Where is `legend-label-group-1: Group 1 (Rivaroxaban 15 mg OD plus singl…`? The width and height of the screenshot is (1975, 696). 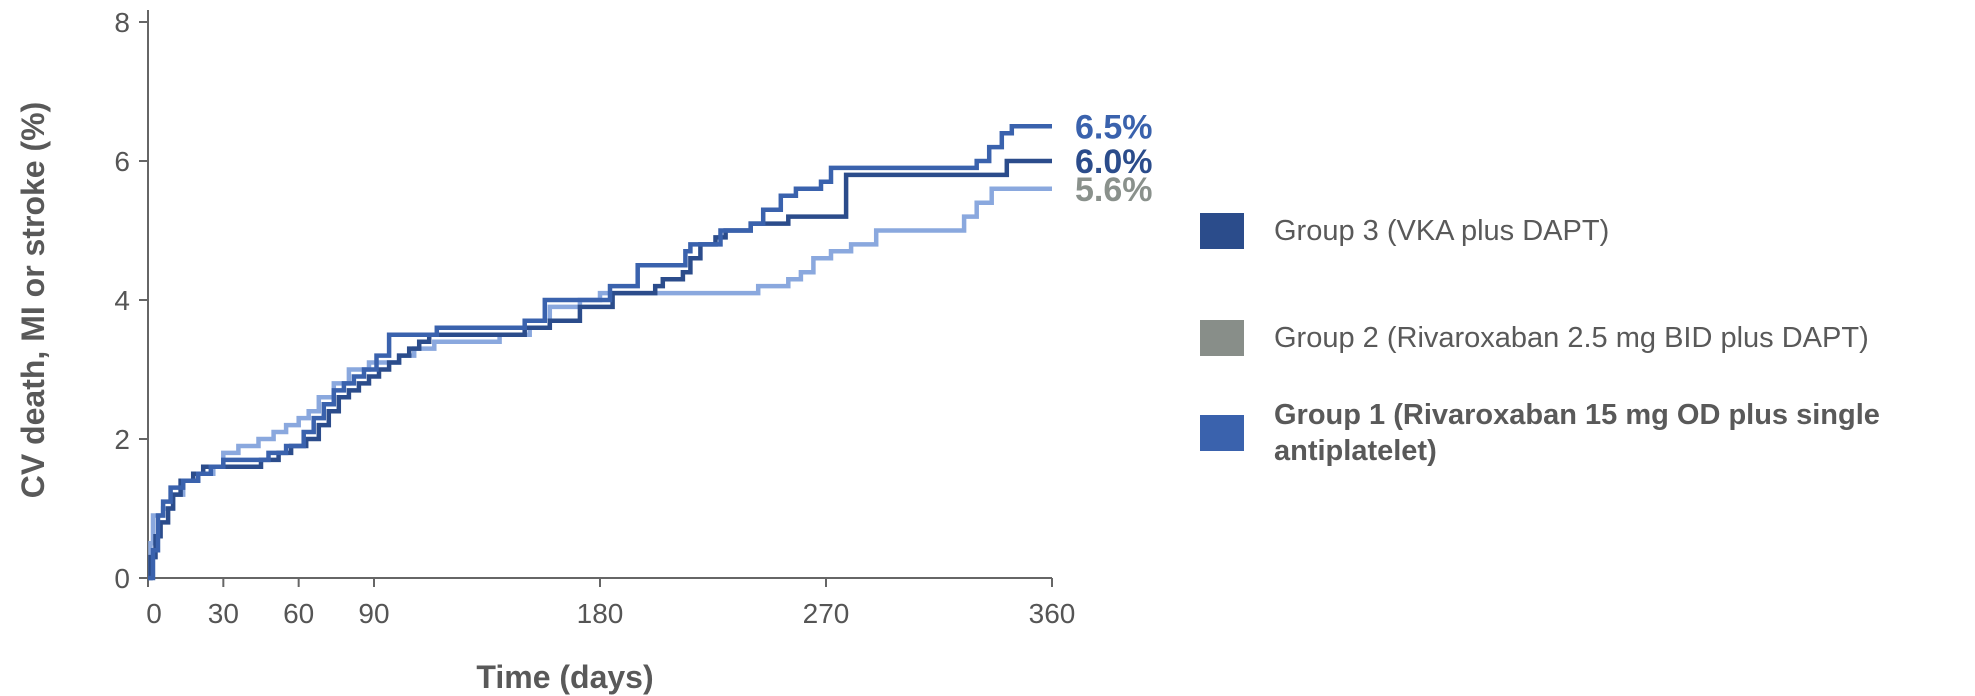 legend-label-group-1: Group 1 (Rivaroxaban 15 mg OD plus singl… is located at coordinates (1577, 433).